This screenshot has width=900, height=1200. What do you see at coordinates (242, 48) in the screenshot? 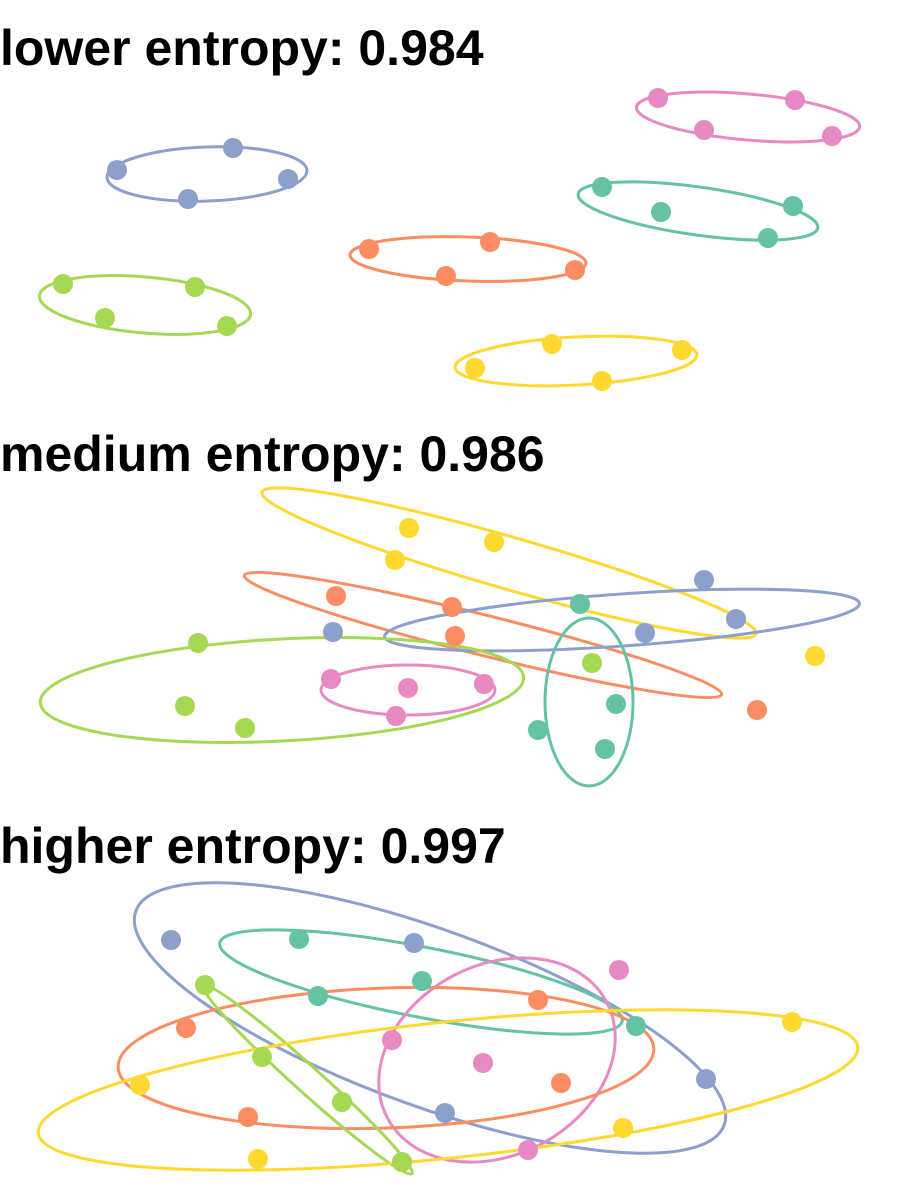
I see `panel-title-lower: lower entropy: 0.984` at bounding box center [242, 48].